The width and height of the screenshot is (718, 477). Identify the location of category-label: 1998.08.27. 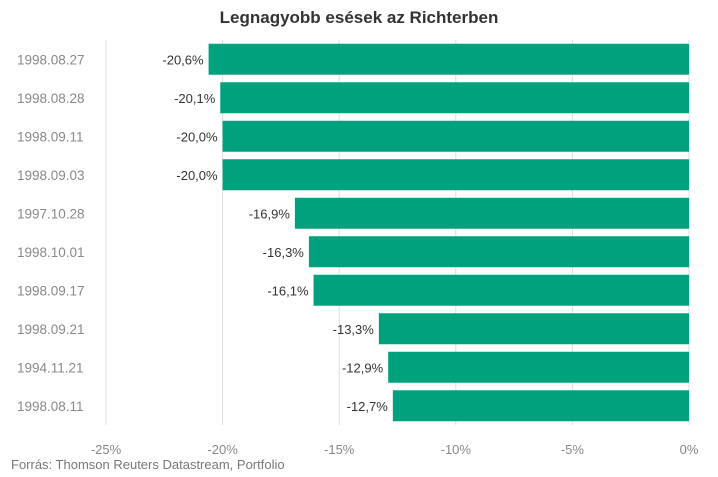
(51, 59).